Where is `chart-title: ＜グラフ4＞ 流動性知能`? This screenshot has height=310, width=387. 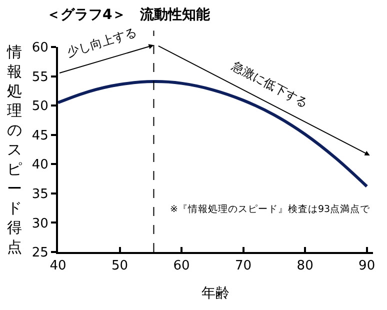
chart-title: ＜グラフ4＞ 流動性知能 is located at coordinates (129, 15).